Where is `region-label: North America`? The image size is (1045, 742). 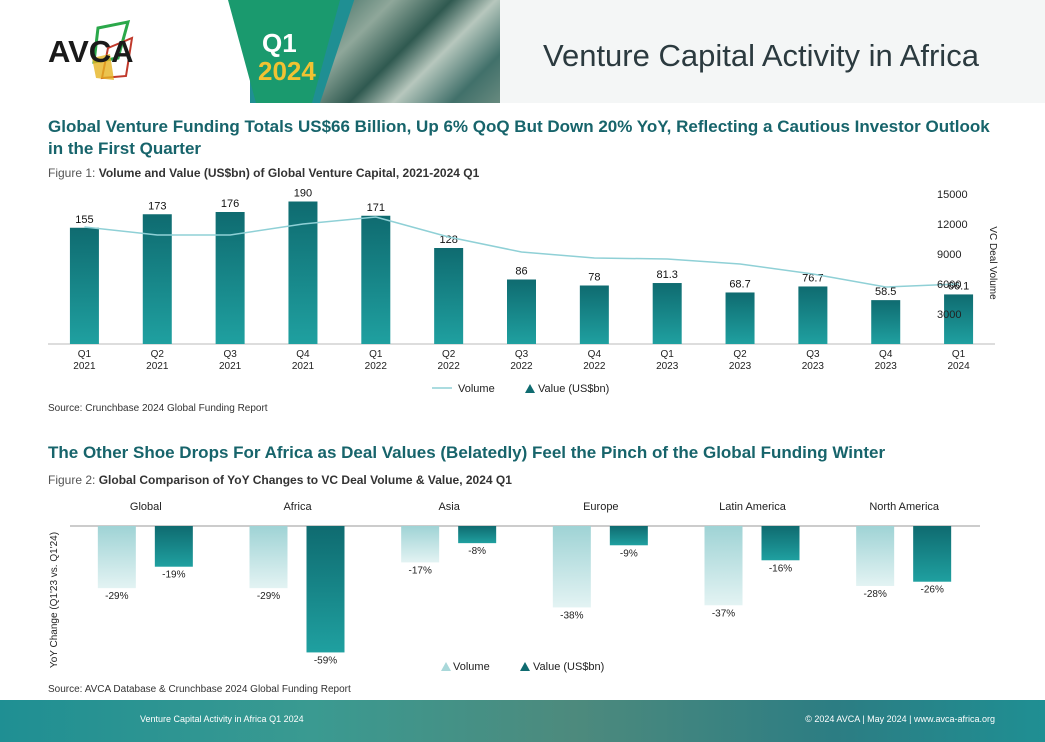
region-label: North America is located at coordinates (904, 507).